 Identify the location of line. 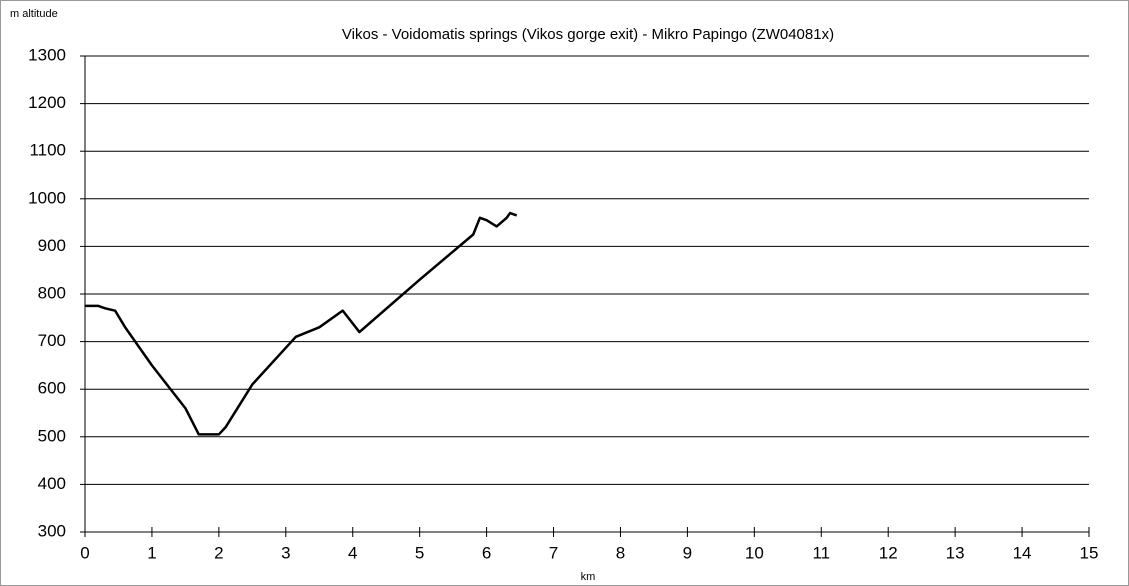
(301, 323).